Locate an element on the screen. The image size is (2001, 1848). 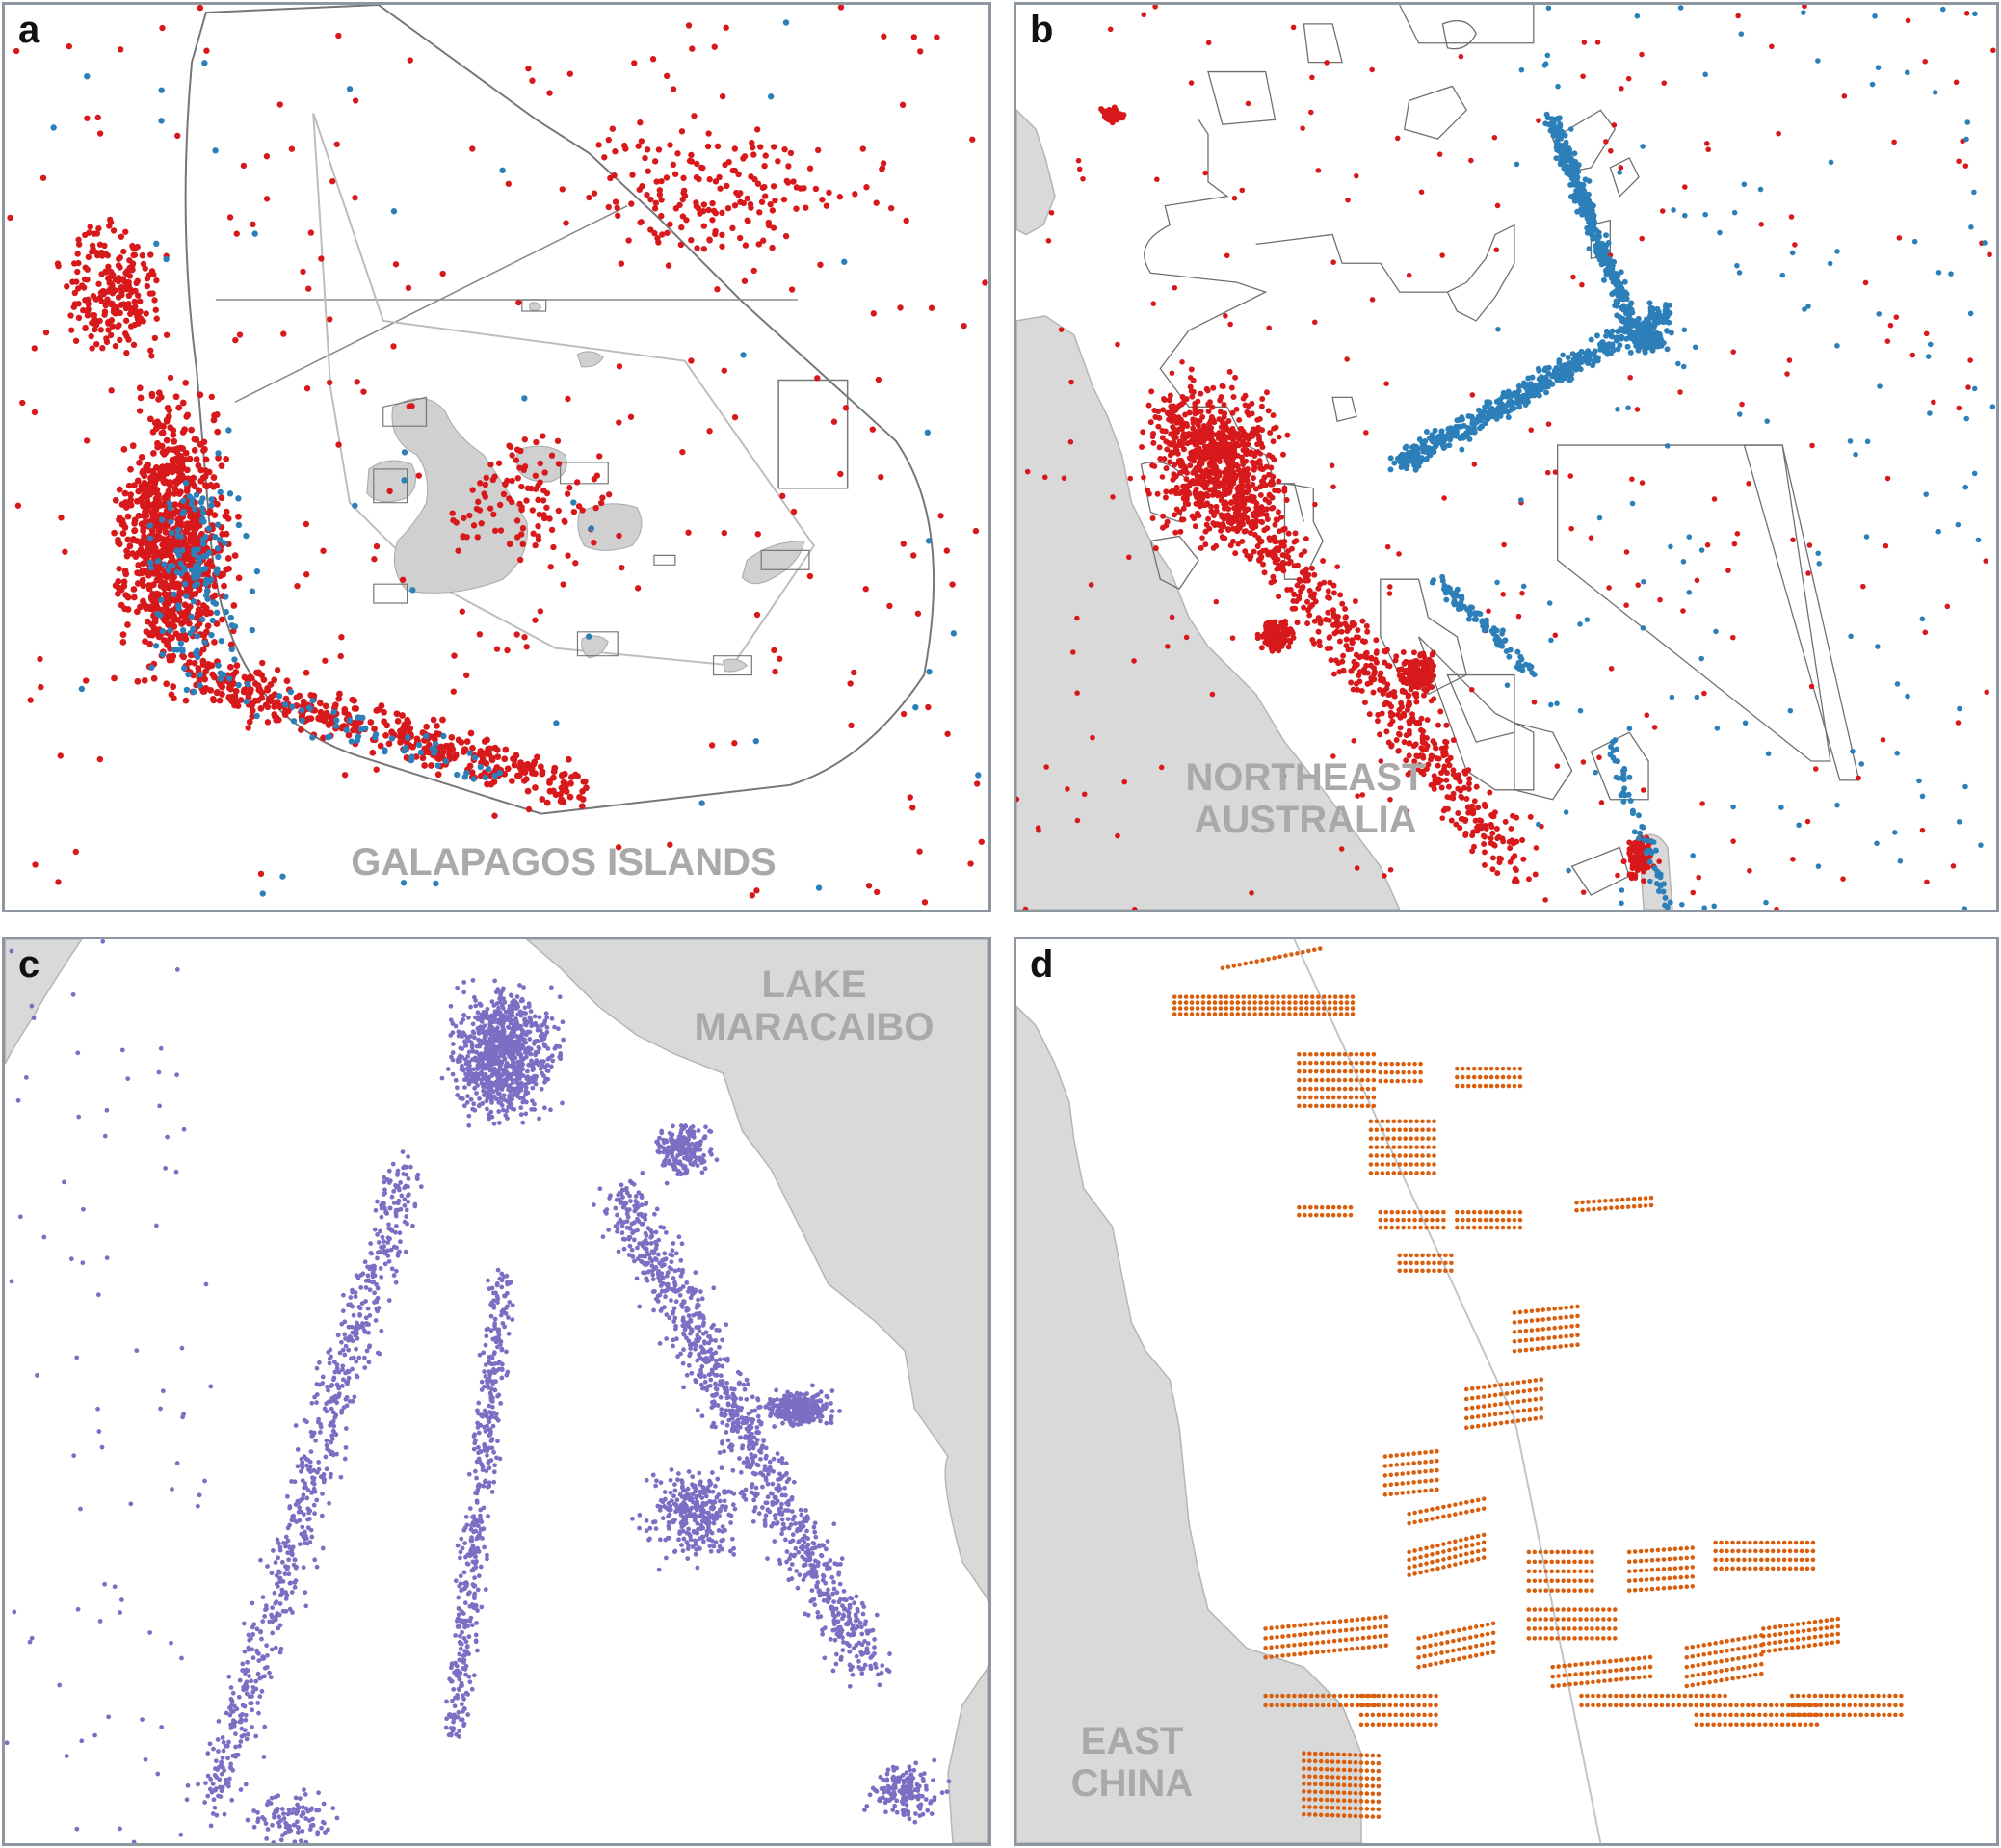
island-pinta is located at coordinates (590, 359).